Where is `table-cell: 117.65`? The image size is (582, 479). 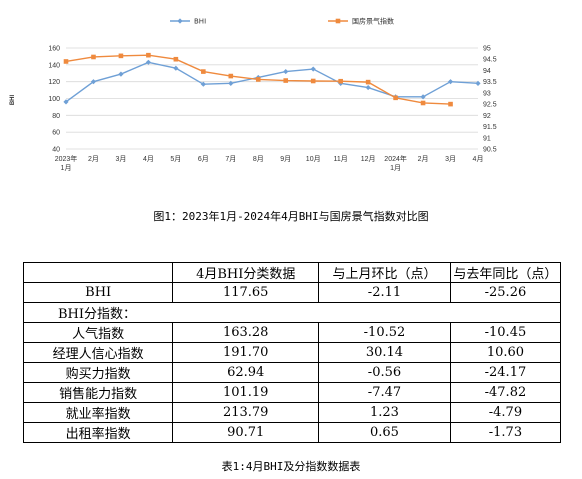 table-cell: 117.65 is located at coordinates (246, 292).